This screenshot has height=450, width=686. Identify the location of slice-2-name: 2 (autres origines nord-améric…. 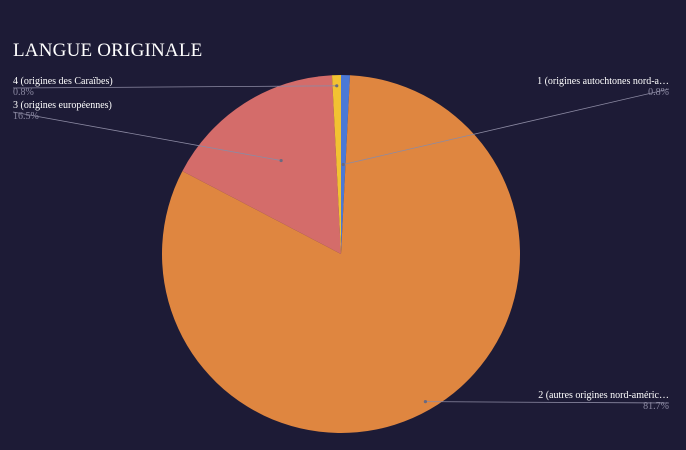
(603, 395).